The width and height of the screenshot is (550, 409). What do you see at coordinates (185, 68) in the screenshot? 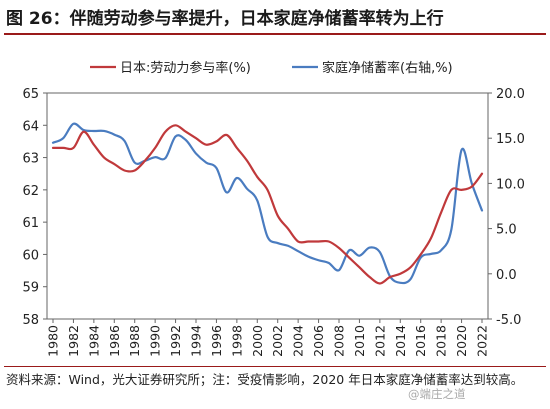
I see `legend-label-series-1: 日本:劳动力参与率(%)` at bounding box center [185, 68].